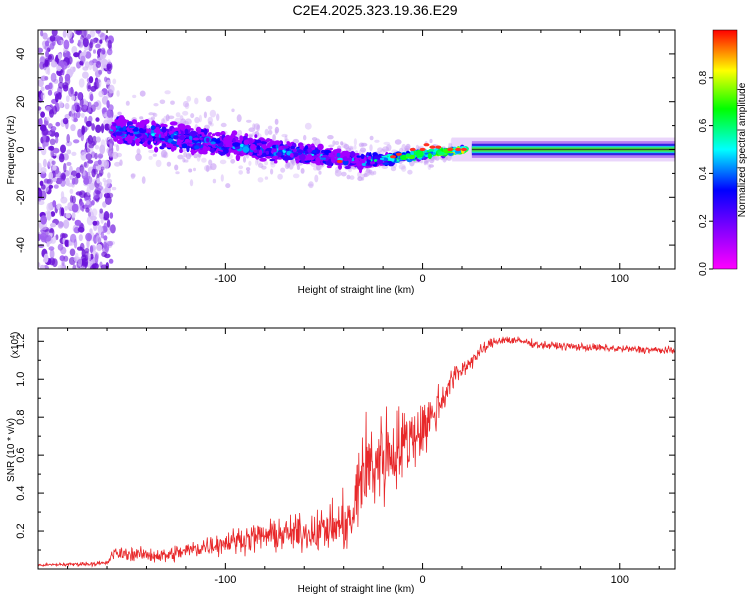 This screenshot has height=600, width=750. What do you see at coordinates (225, 580) in the screenshot?
I see `x-tick-label: -100` at bounding box center [225, 580].